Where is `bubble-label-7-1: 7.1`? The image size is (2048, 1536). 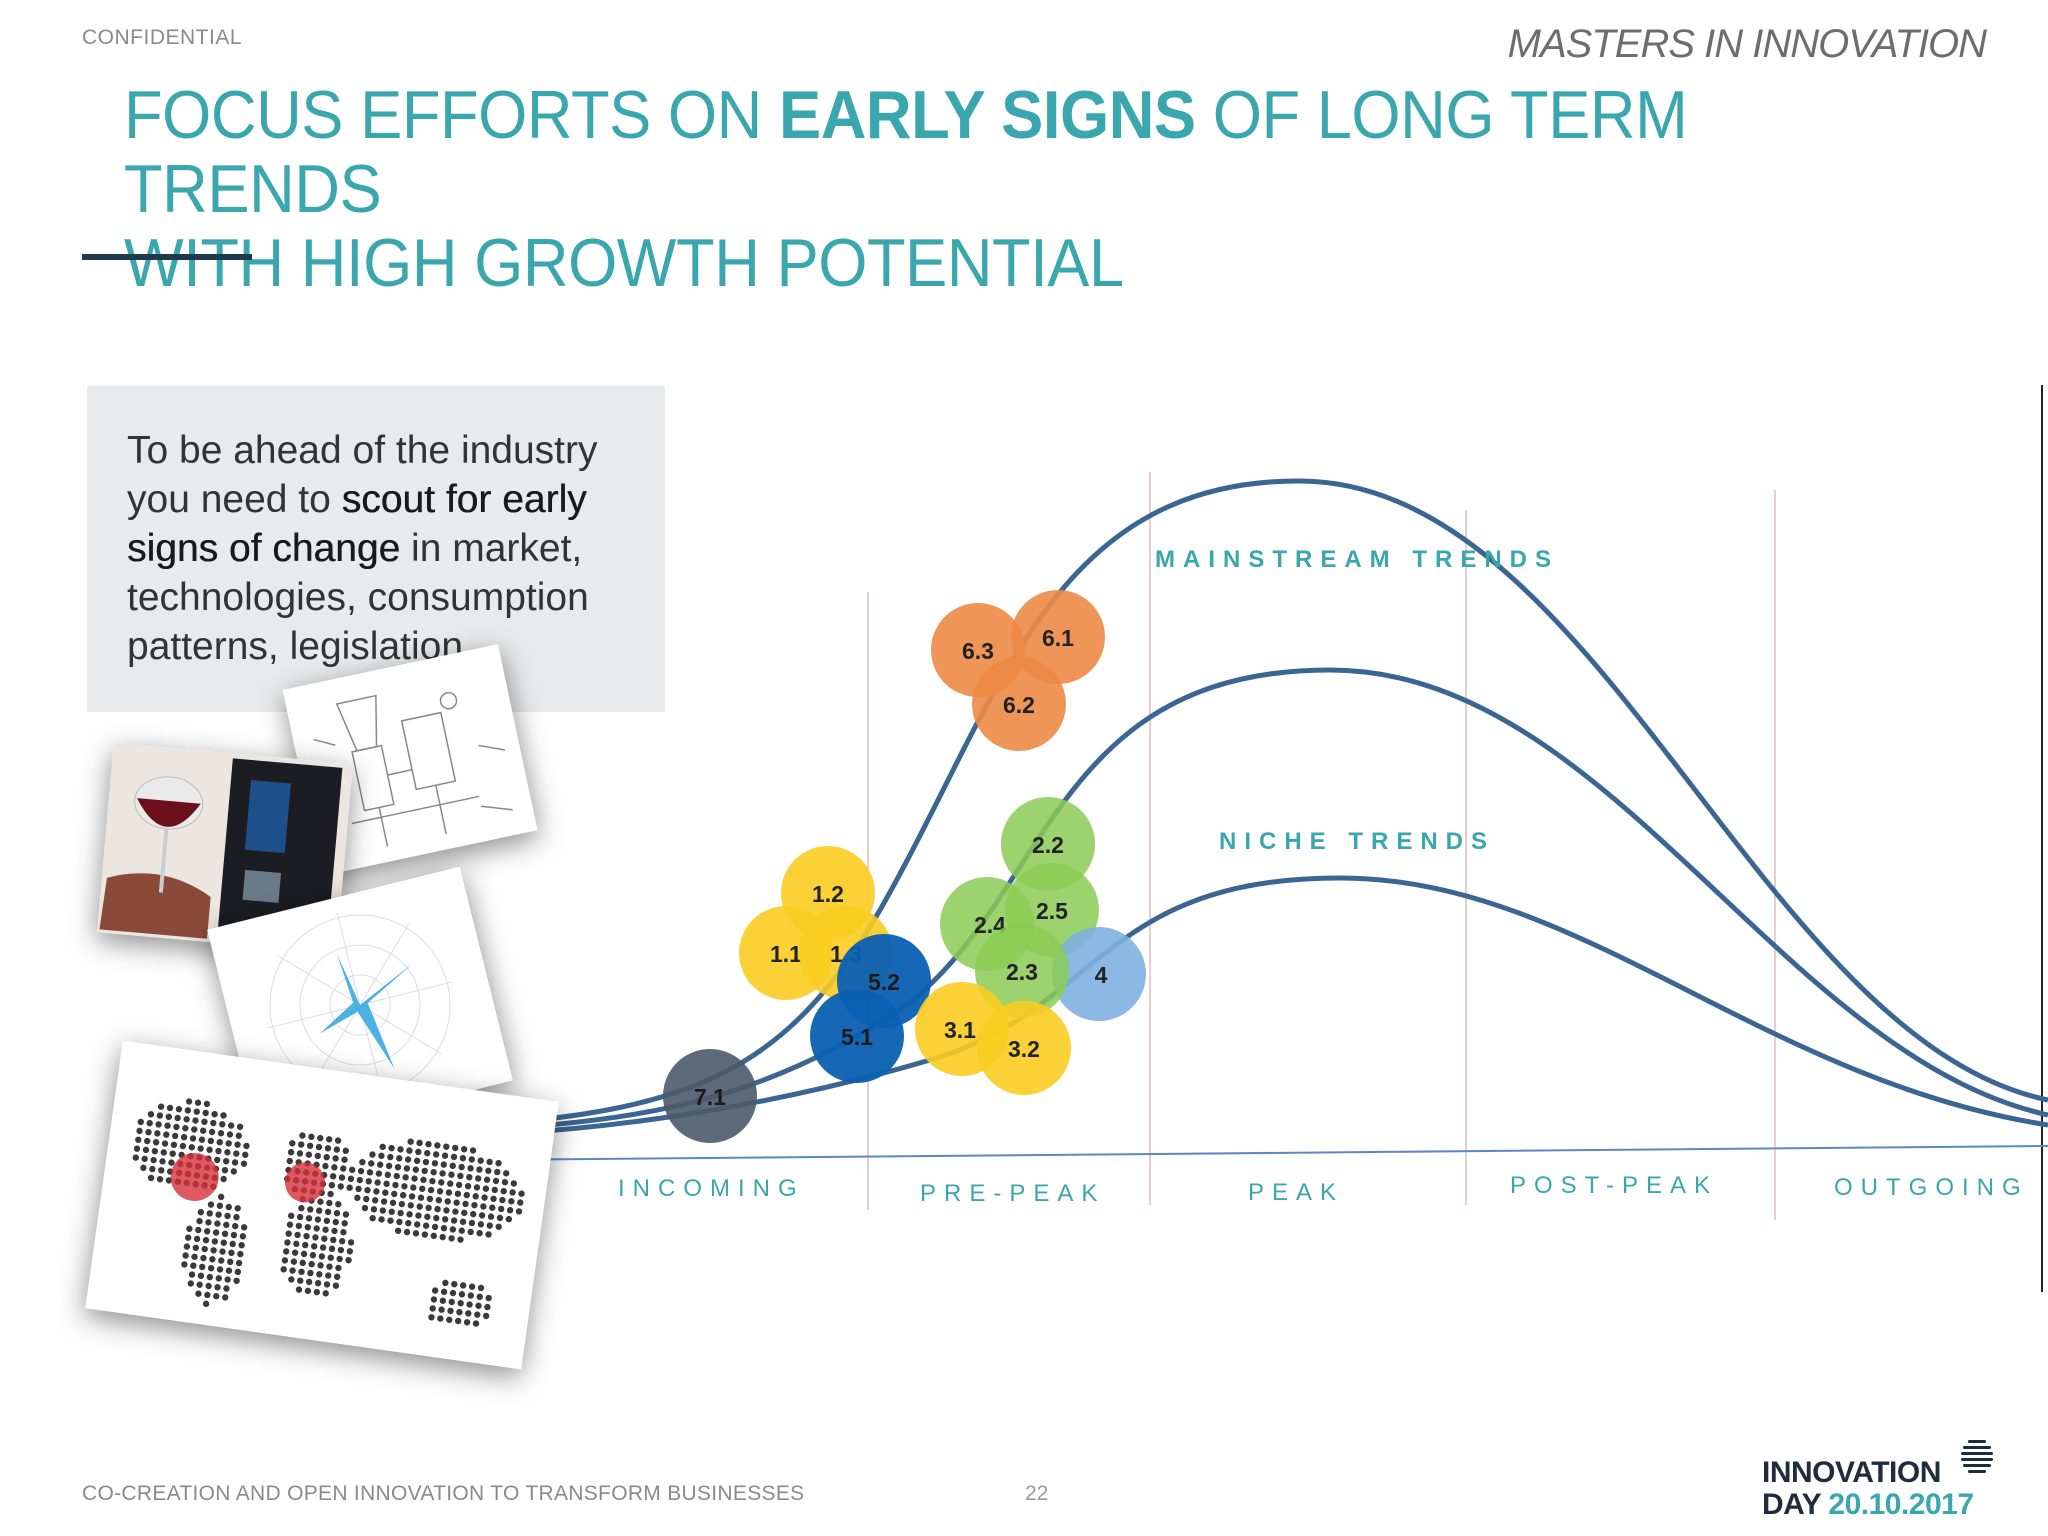 bubble-label-7-1: 7.1 is located at coordinates (710, 1097).